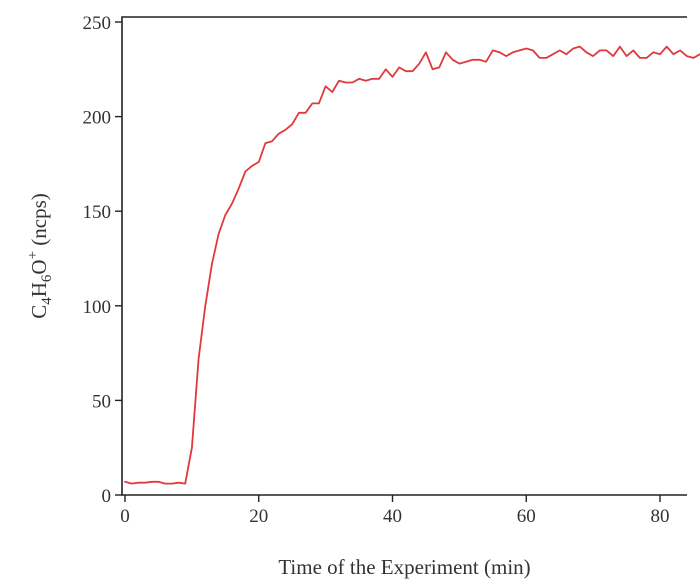  I want to click on x-tick-label: 40, so click(392, 516).